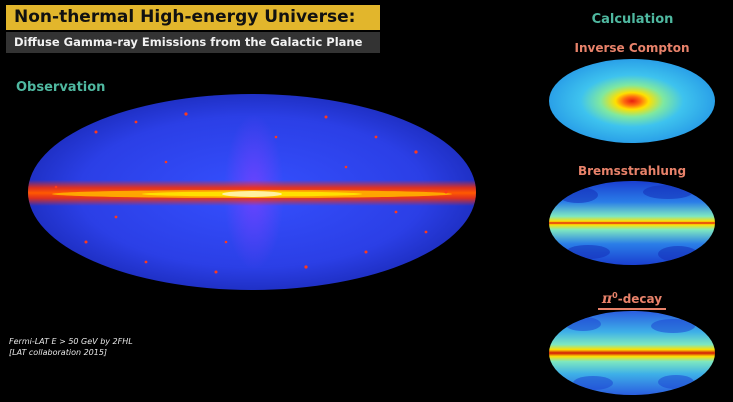 Image resolution: width=733 pixels, height=402 pixels. Describe the element at coordinates (632, 223) in the screenshot. I see `bremsstrahlung-sky-map` at that location.